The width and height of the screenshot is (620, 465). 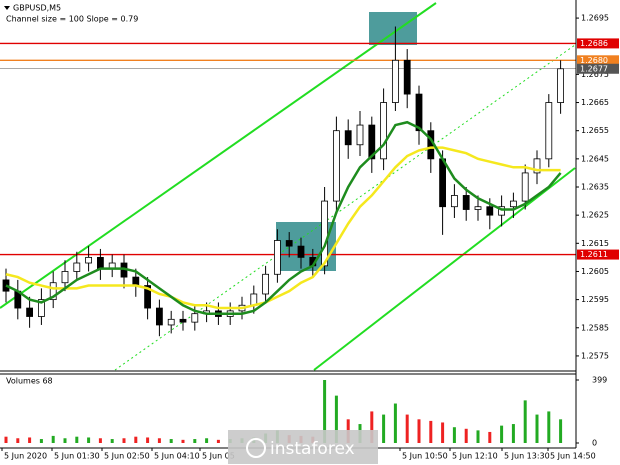 What do you see at coordinates (7, 8) in the screenshot?
I see `menu-arrow` at bounding box center [7, 8].